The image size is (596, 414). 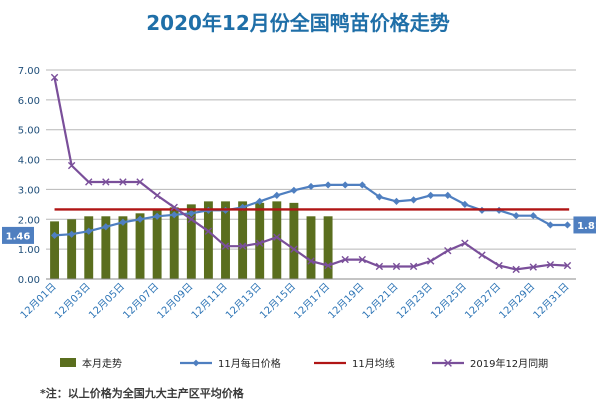 I want to click on x-tick-label: 12月31日, so click(x=551, y=301).